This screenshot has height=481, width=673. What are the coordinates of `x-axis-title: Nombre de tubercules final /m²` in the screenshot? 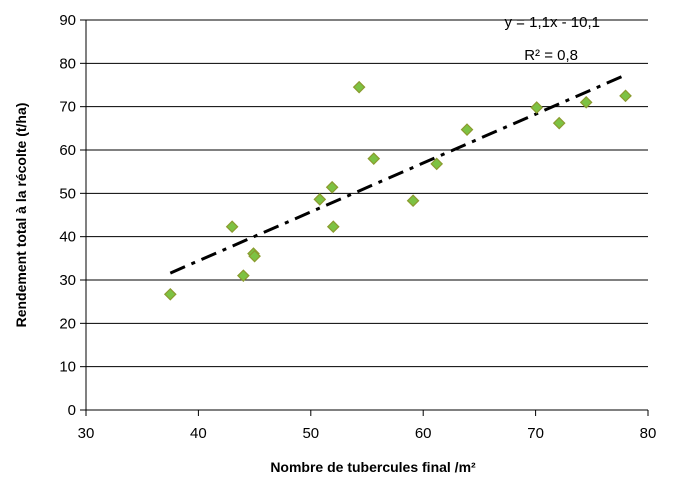 It's located at (373, 467).